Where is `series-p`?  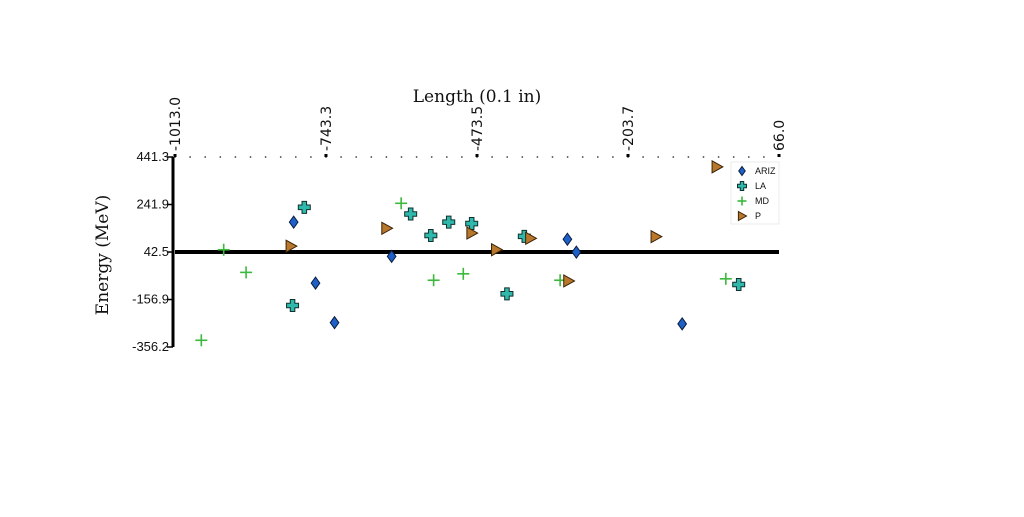
series-p is located at coordinates (504, 223).